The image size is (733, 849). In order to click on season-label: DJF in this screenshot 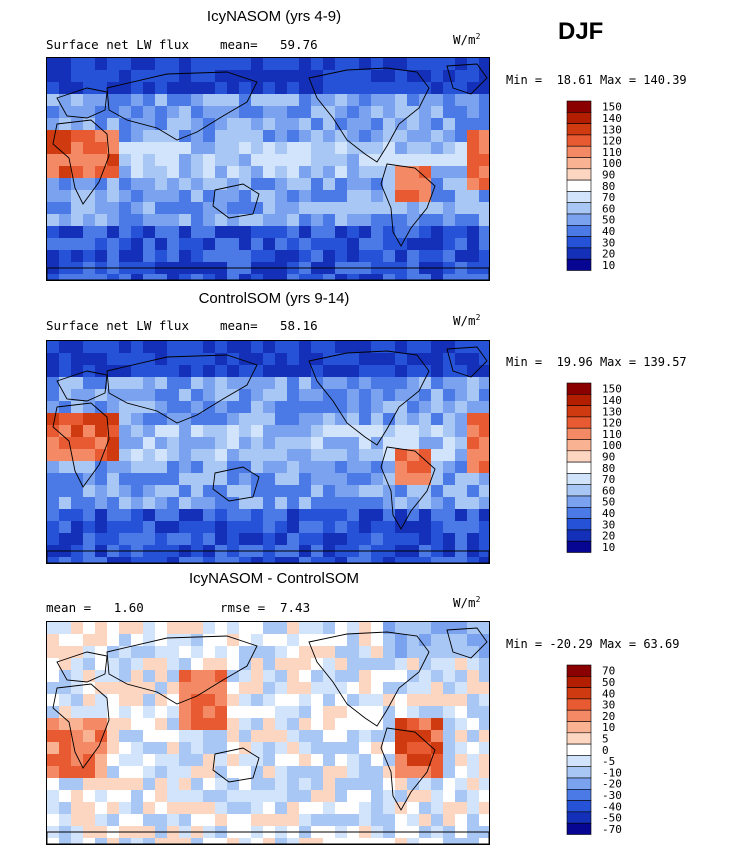, I will do `click(581, 31)`.